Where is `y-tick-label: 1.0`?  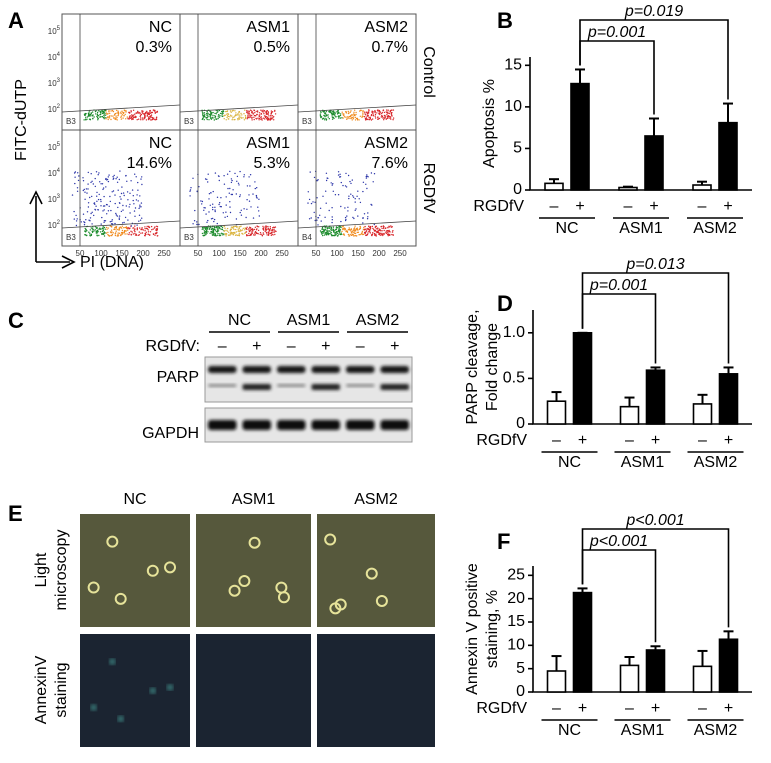
y-tick-label: 1.0 is located at coordinates (514, 332).